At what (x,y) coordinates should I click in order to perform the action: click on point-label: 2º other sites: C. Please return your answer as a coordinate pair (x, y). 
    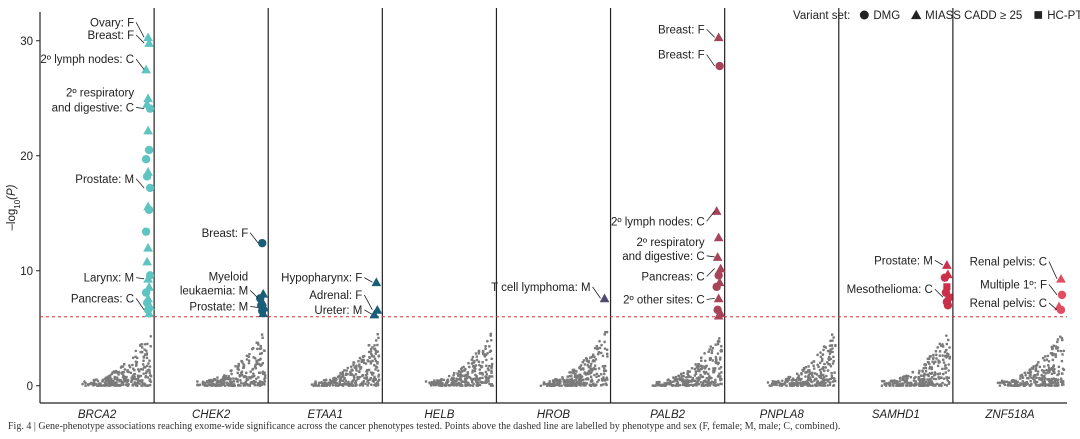
    Looking at the image, I should click on (664, 301).